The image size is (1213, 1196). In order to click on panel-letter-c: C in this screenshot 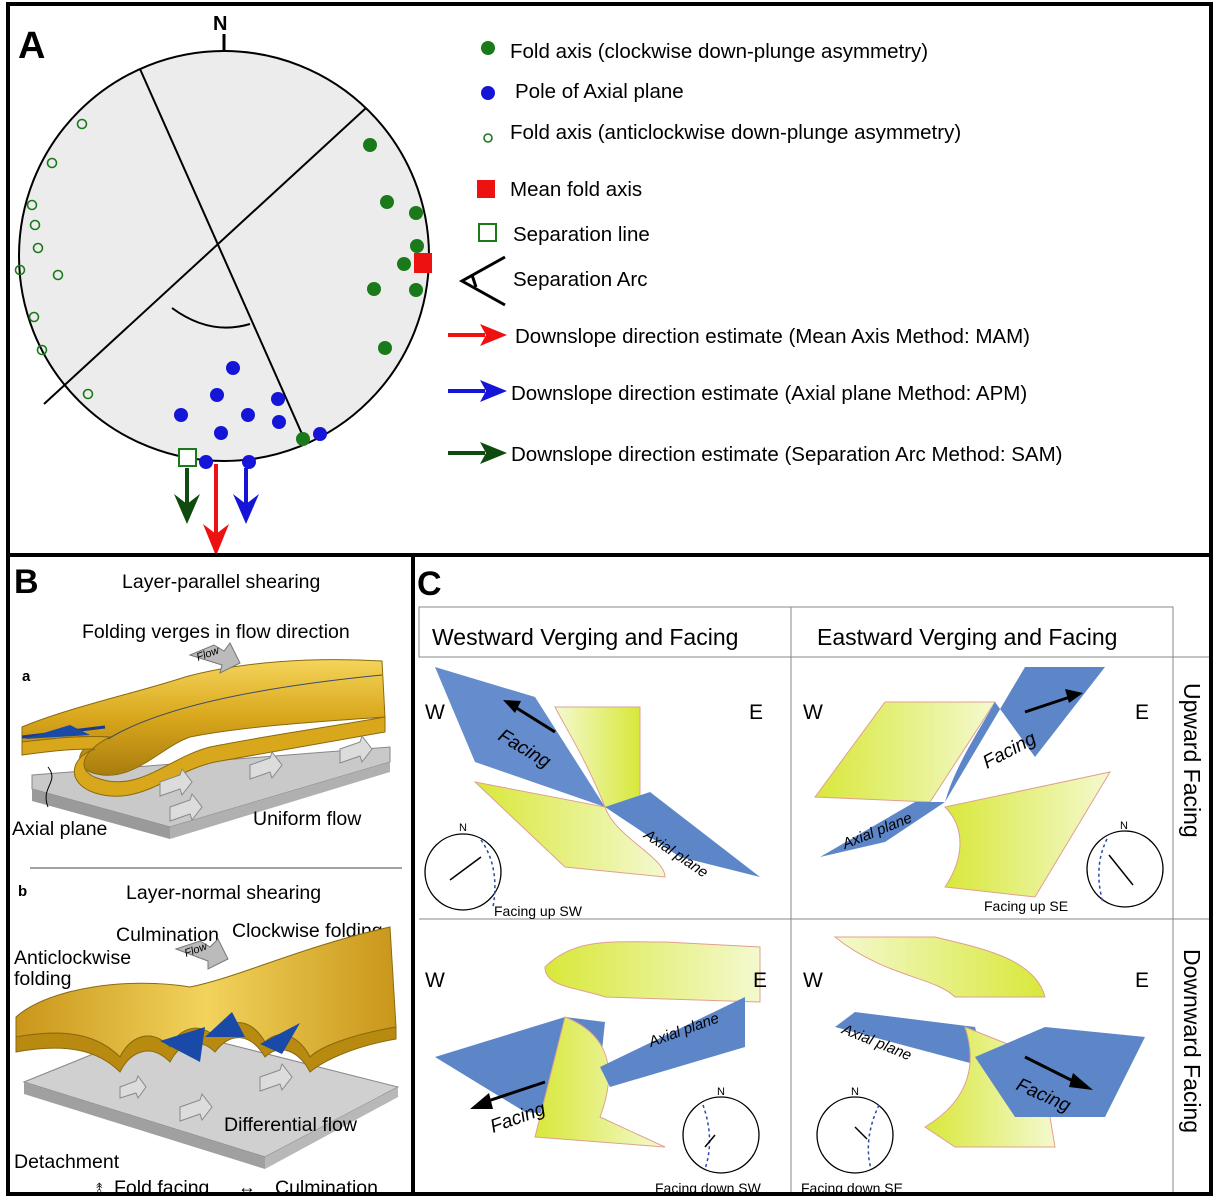, I will do `click(429, 584)`.